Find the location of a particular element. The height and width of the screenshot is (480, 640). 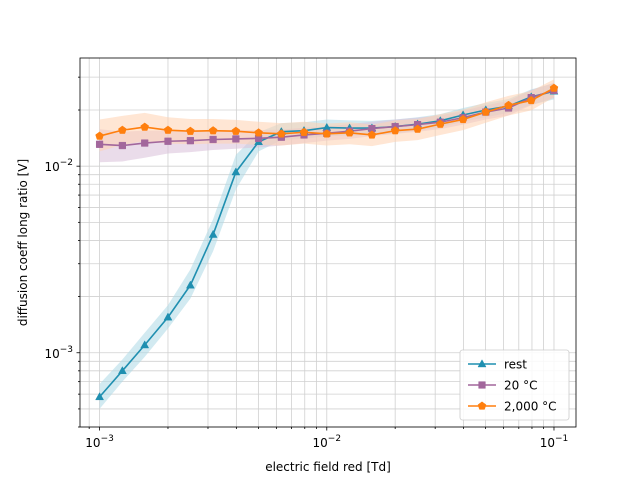

x-axis-label: electric field red [Td] is located at coordinates (328, 467).